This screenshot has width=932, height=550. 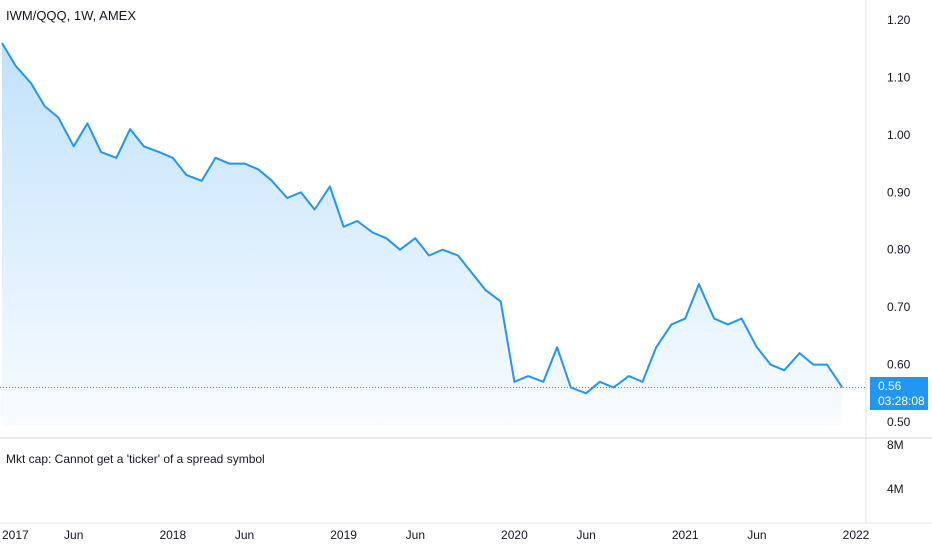 What do you see at coordinates (895, 467) in the screenshot?
I see `volume-axis: 8M 4M` at bounding box center [895, 467].